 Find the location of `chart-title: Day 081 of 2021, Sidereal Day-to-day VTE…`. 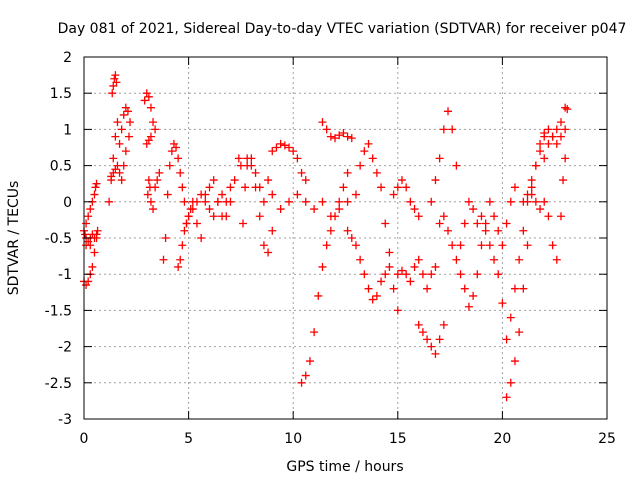

chart-title: Day 081 of 2021, Sidereal Day-to-day VTE… is located at coordinates (342, 29).